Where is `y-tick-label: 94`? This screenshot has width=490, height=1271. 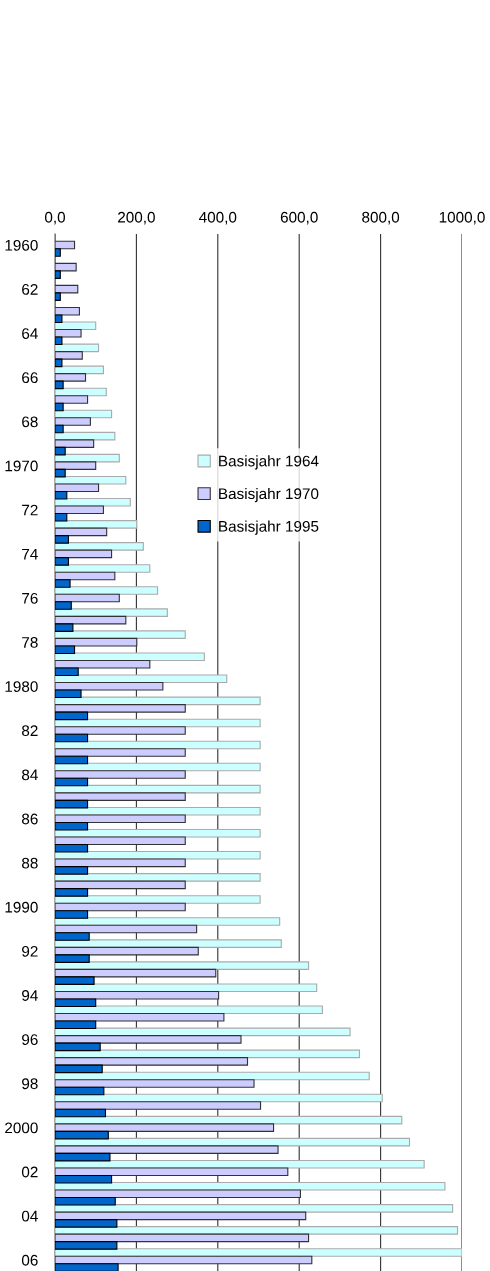
y-tick-label: 94 is located at coordinates (30, 995).